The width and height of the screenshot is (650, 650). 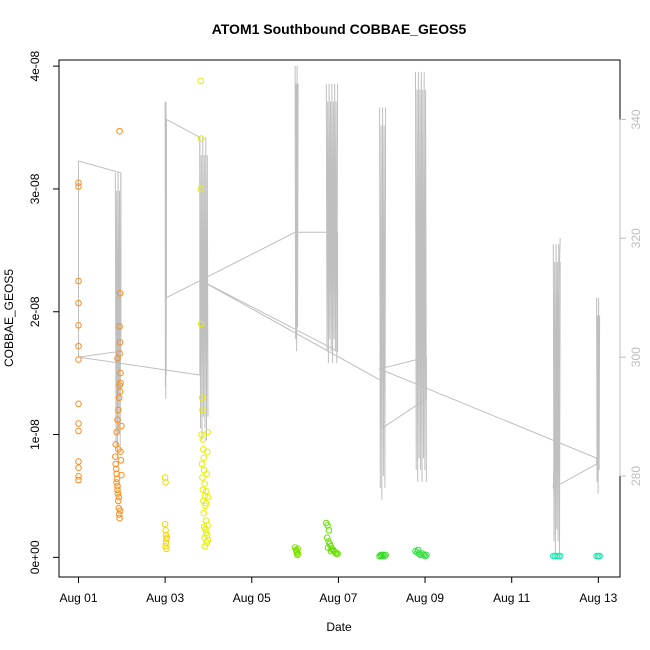 I want to click on y2-tick-label: 340, so click(x=636, y=119).